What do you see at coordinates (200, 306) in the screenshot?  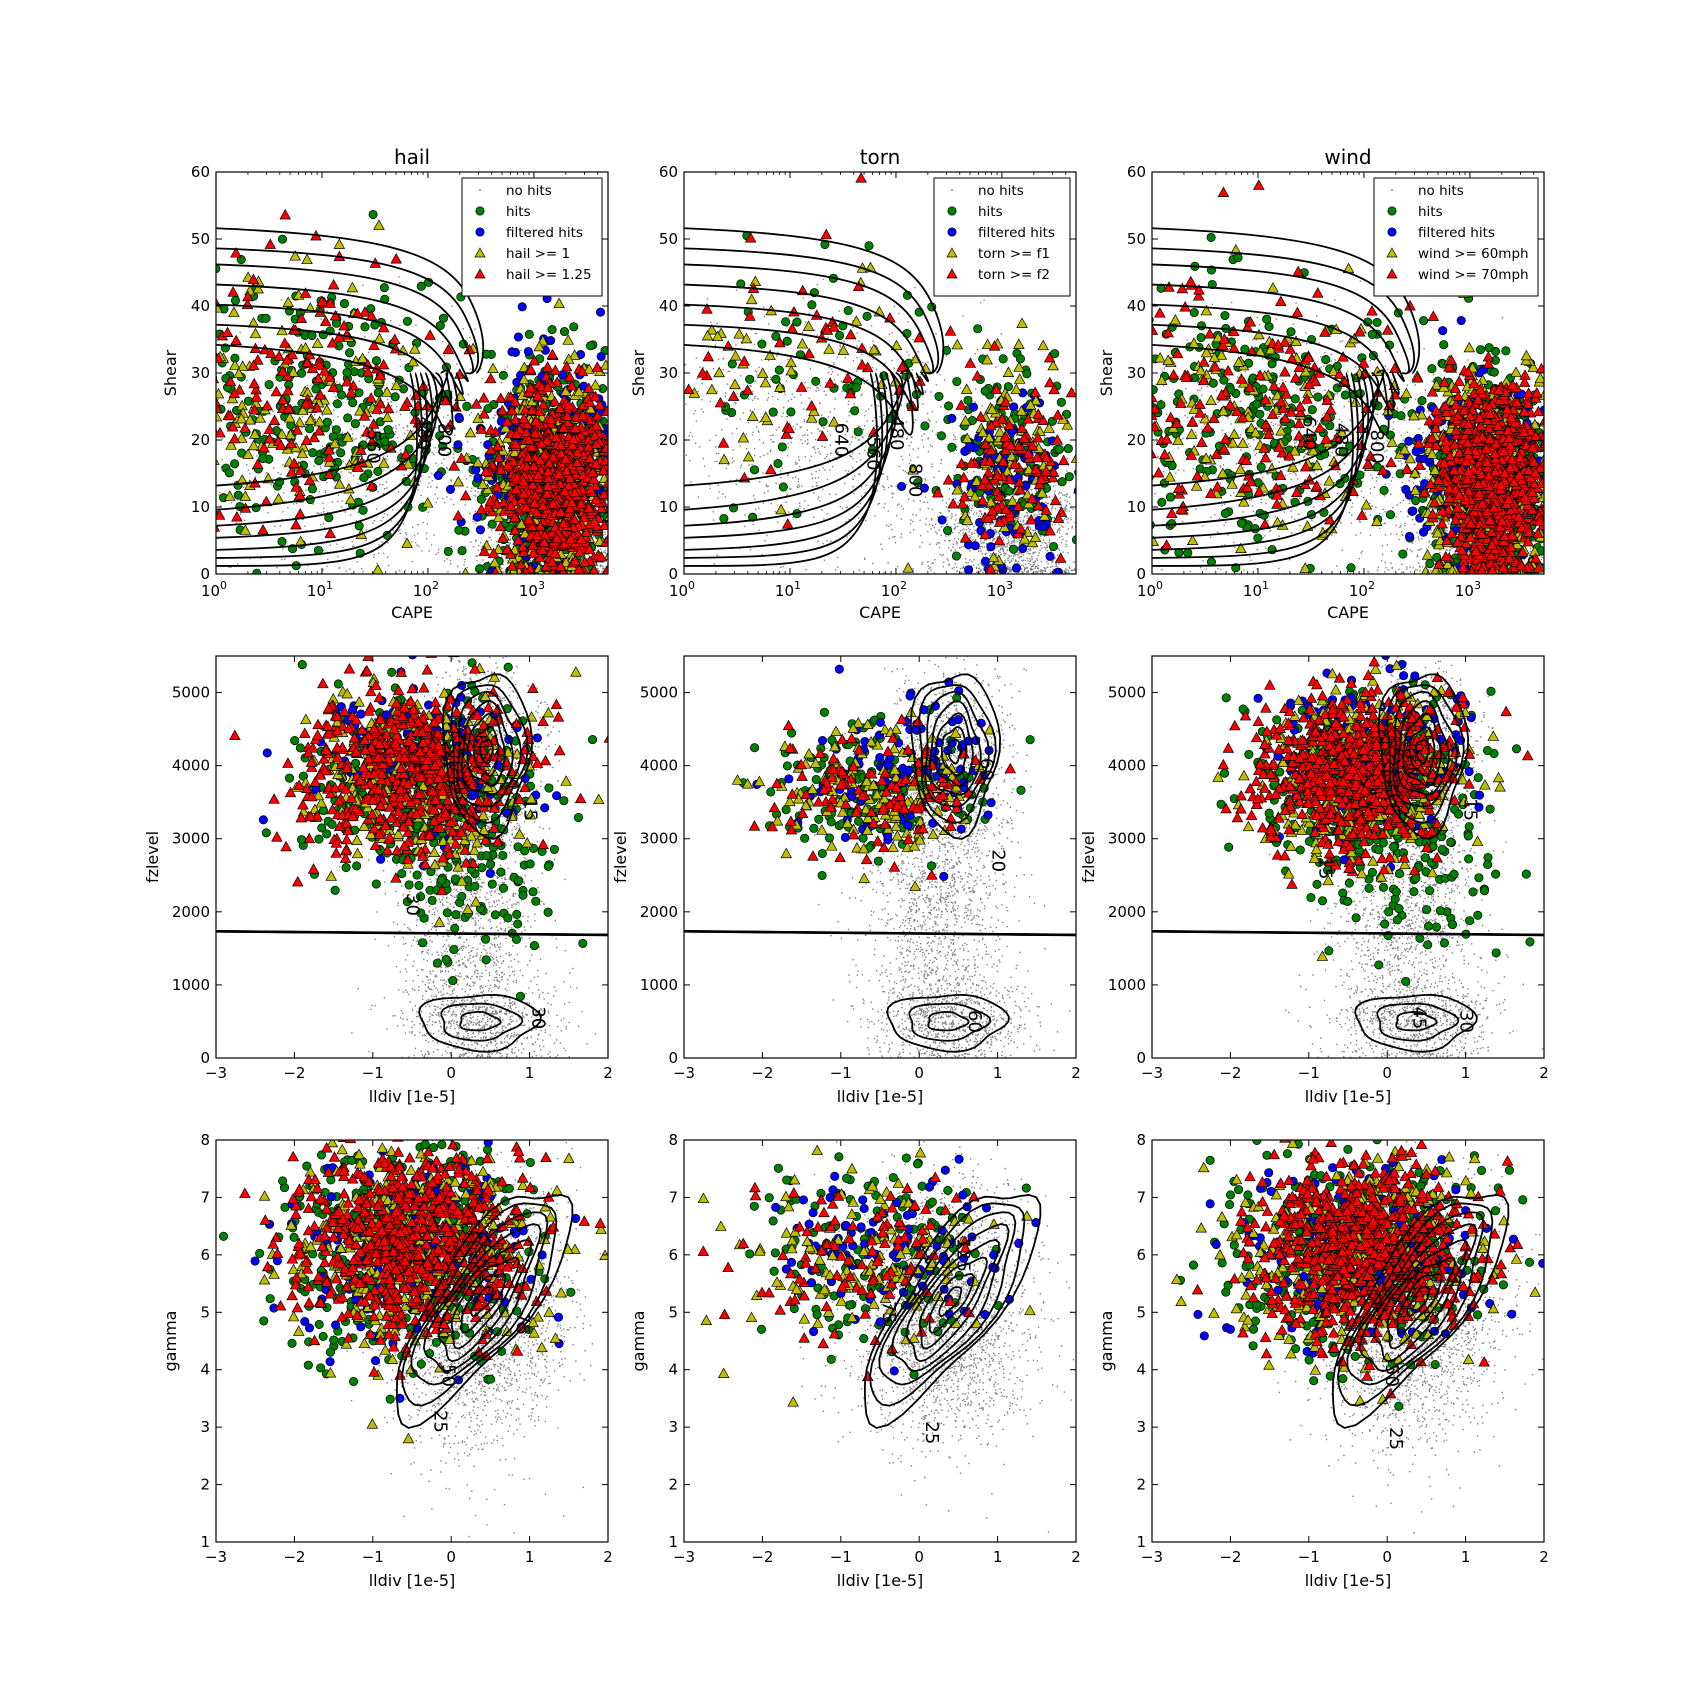 I see `y-tick-label: 40` at bounding box center [200, 306].